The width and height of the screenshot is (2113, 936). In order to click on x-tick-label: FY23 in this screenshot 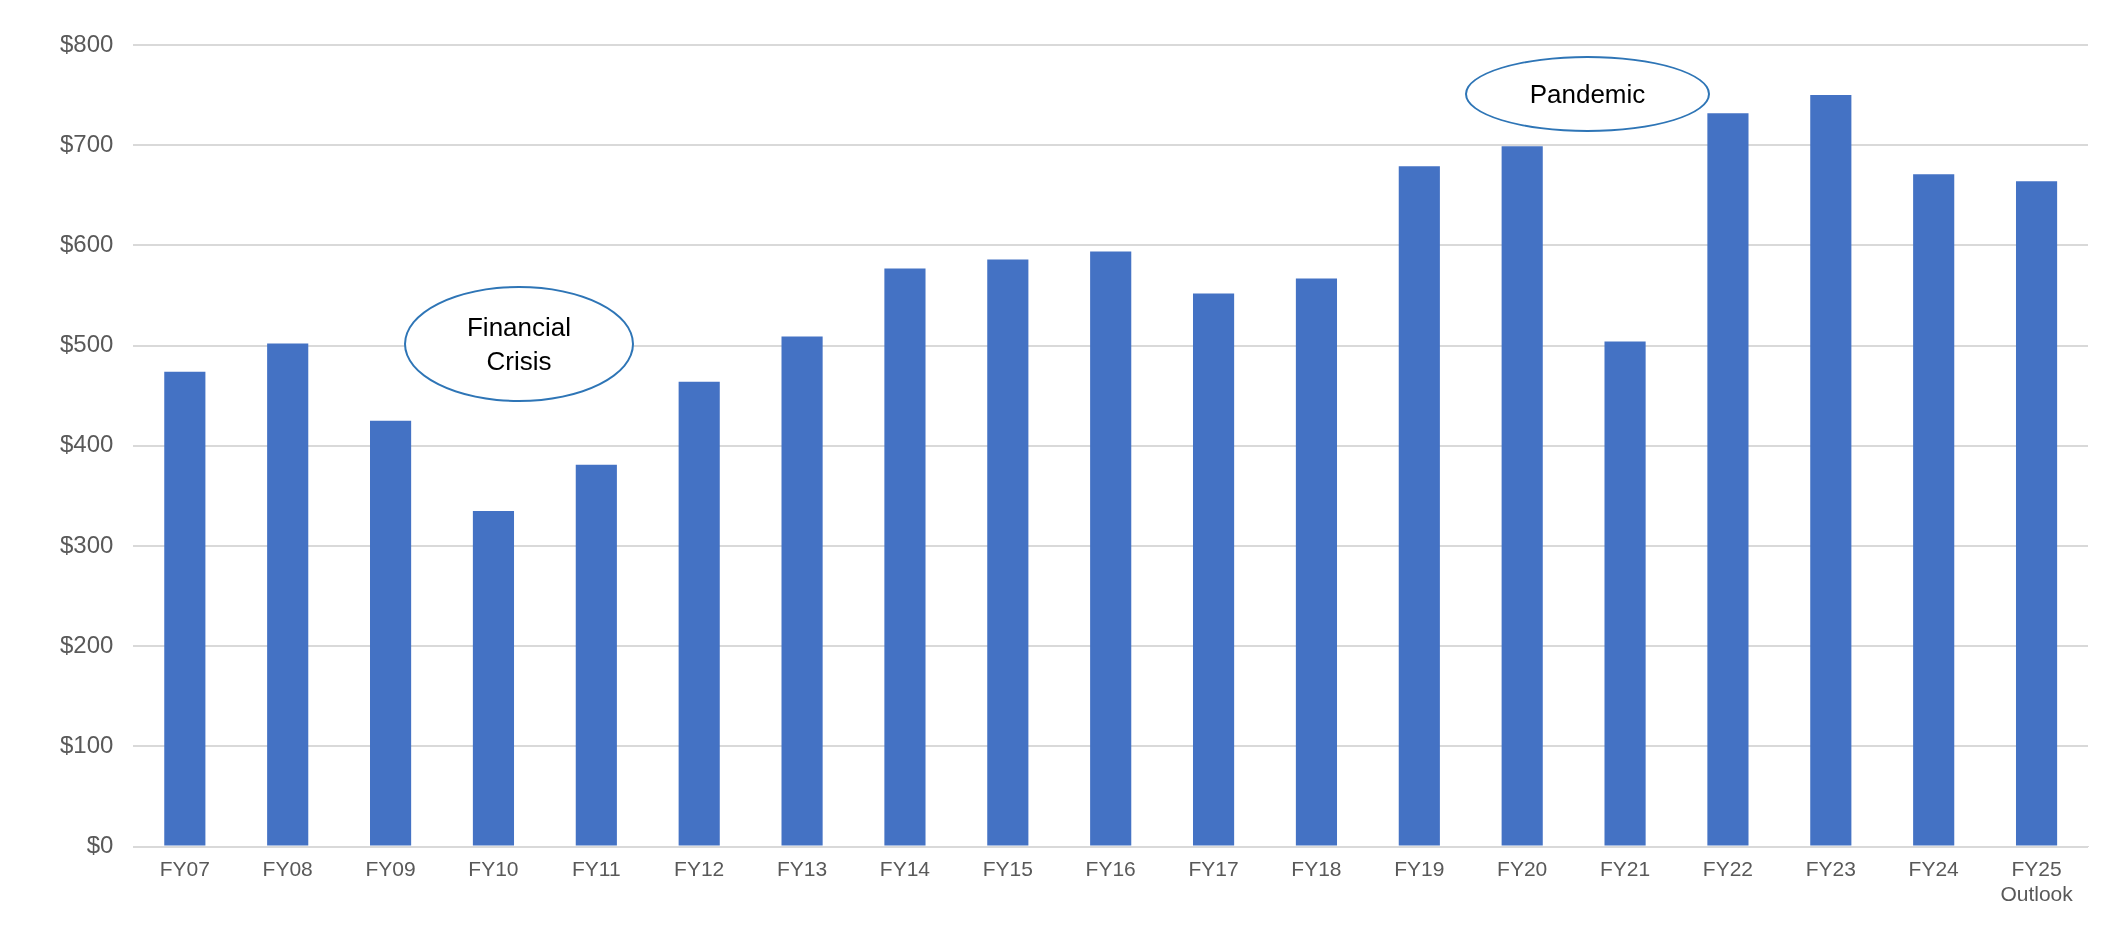, I will do `click(1830, 868)`.